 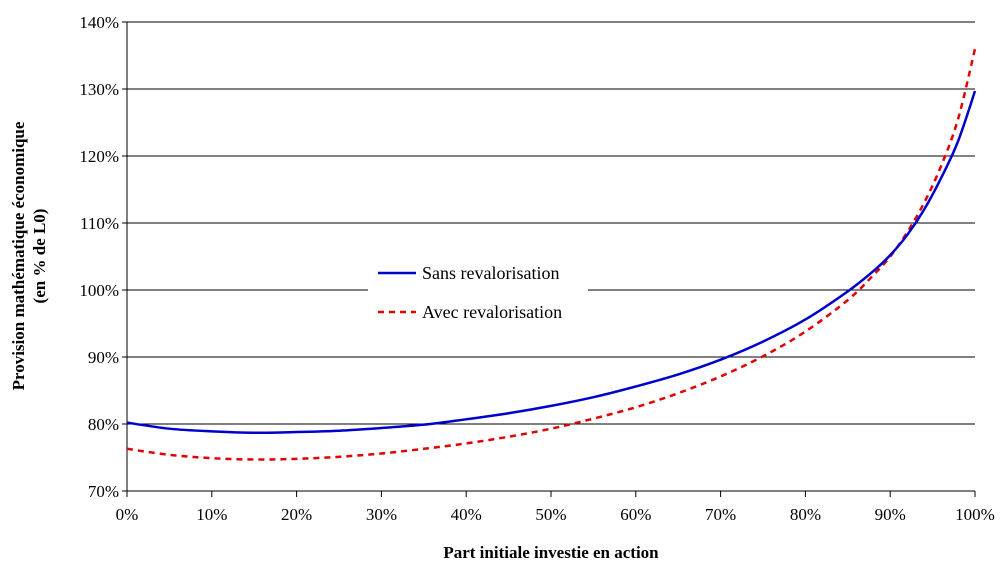 What do you see at coordinates (975, 514) in the screenshot?
I see `x-tick-label: 100%` at bounding box center [975, 514].